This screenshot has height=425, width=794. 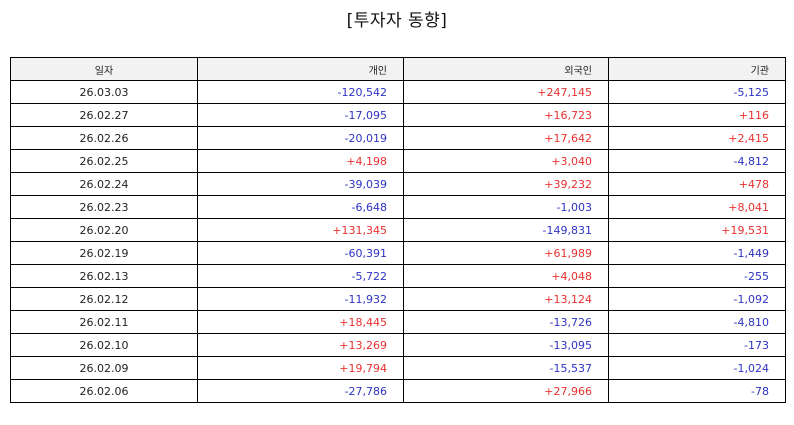 I want to click on foreign-cell: +4,048, so click(x=506, y=276).